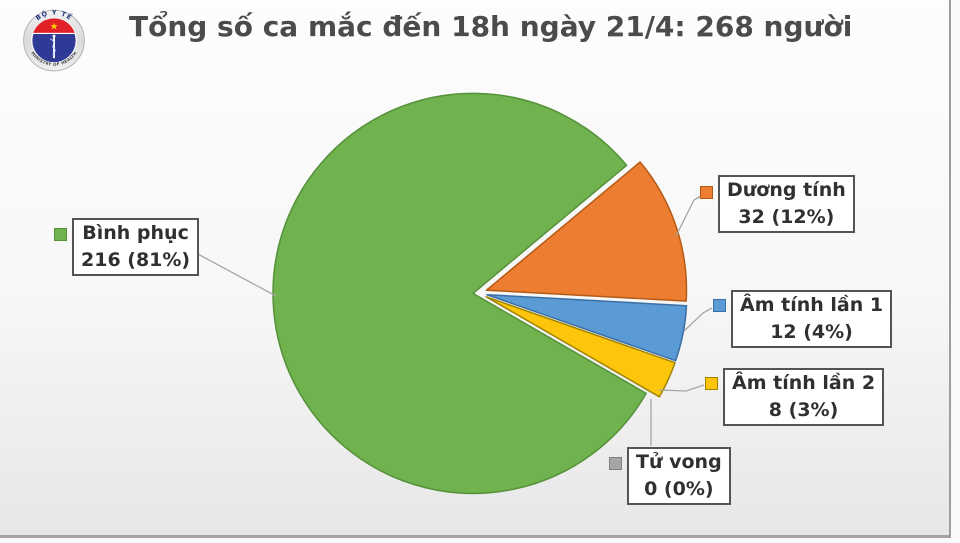 The height and width of the screenshot is (543, 960). I want to click on slice-value: 8 (3%), so click(803, 410).